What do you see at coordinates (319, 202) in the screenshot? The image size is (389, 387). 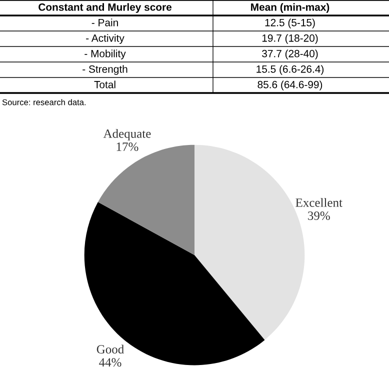 I see `slice-label: Excellent` at bounding box center [319, 202].